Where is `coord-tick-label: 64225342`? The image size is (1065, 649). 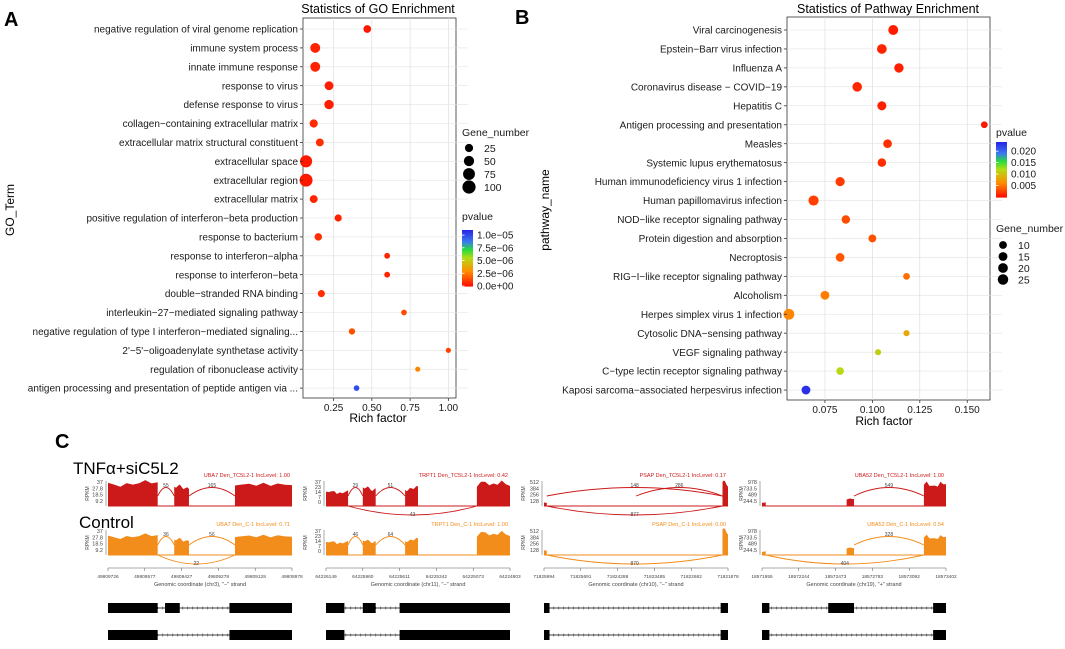 coord-tick-label: 64225342 is located at coordinates (437, 577).